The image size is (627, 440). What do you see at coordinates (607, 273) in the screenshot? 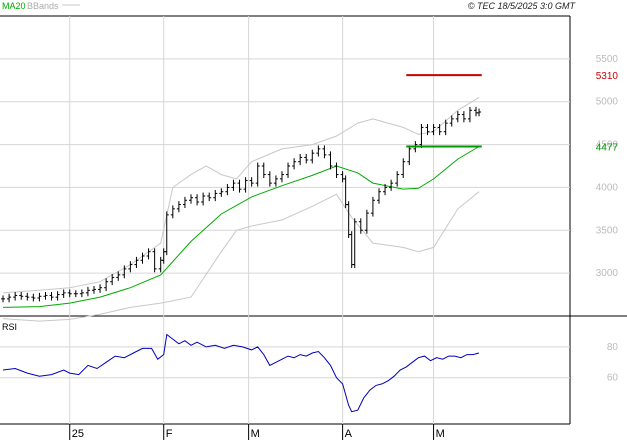
I see `price-tick-label: 3000` at bounding box center [607, 273].